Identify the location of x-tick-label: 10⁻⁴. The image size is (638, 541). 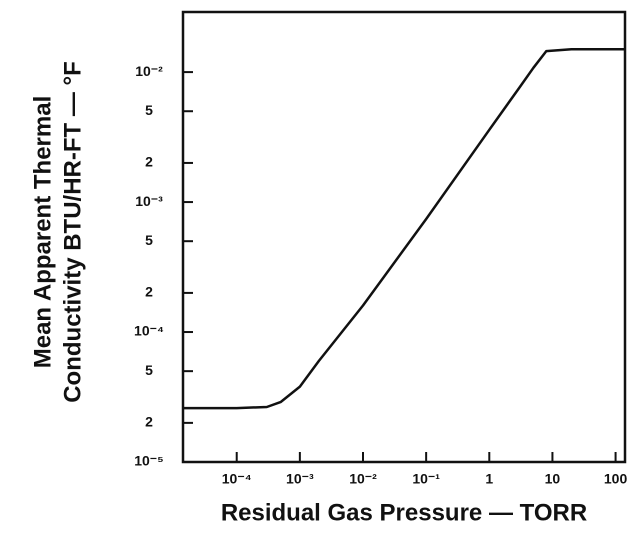
(237, 479).